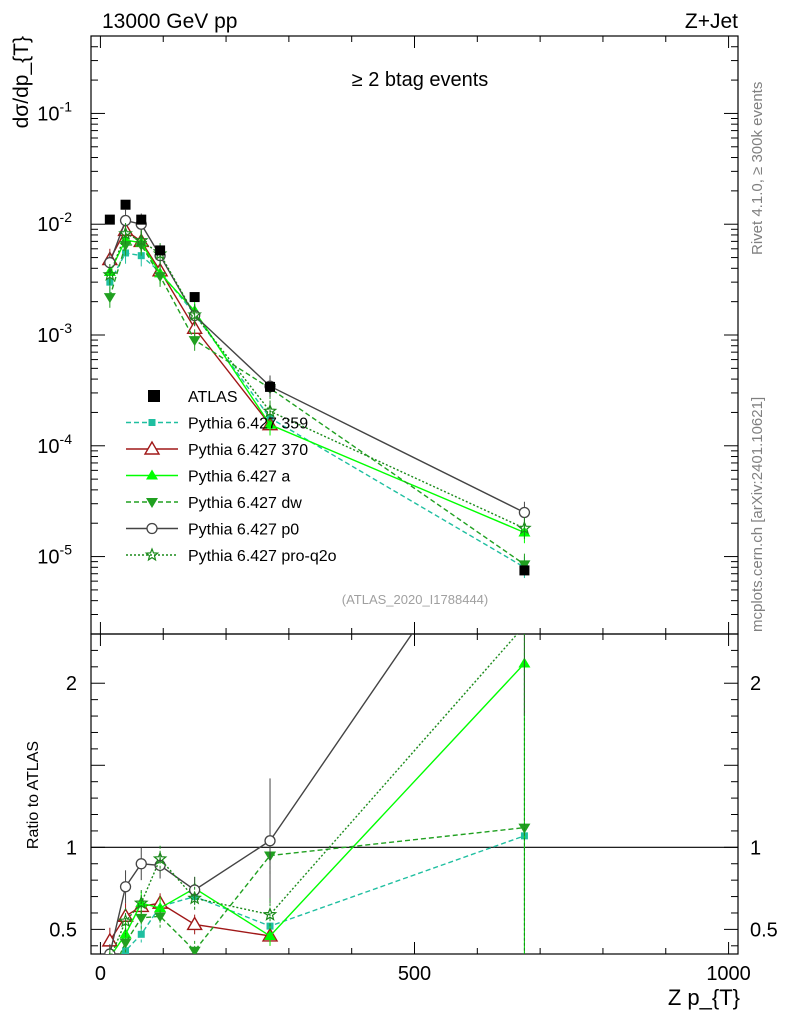 The image size is (786, 1024). I want to click on rivet-label: Rivet 4.1.0, ≥ 300k events, so click(757, 168).